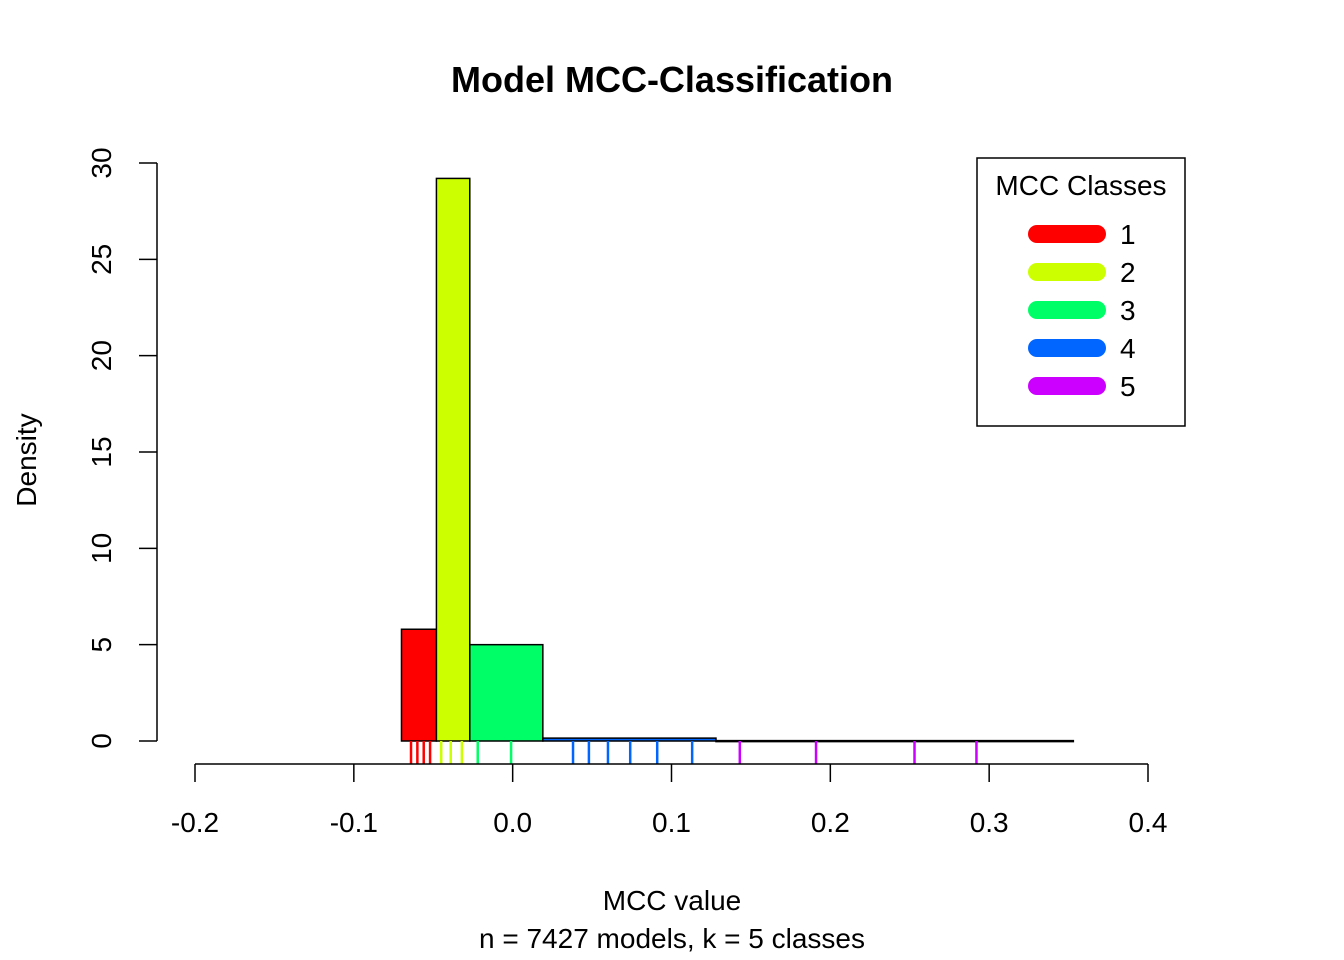 Image resolution: width=1344 pixels, height=960 pixels. Describe the element at coordinates (1080, 185) in the screenshot. I see `legend-title: MCC Classes` at that location.